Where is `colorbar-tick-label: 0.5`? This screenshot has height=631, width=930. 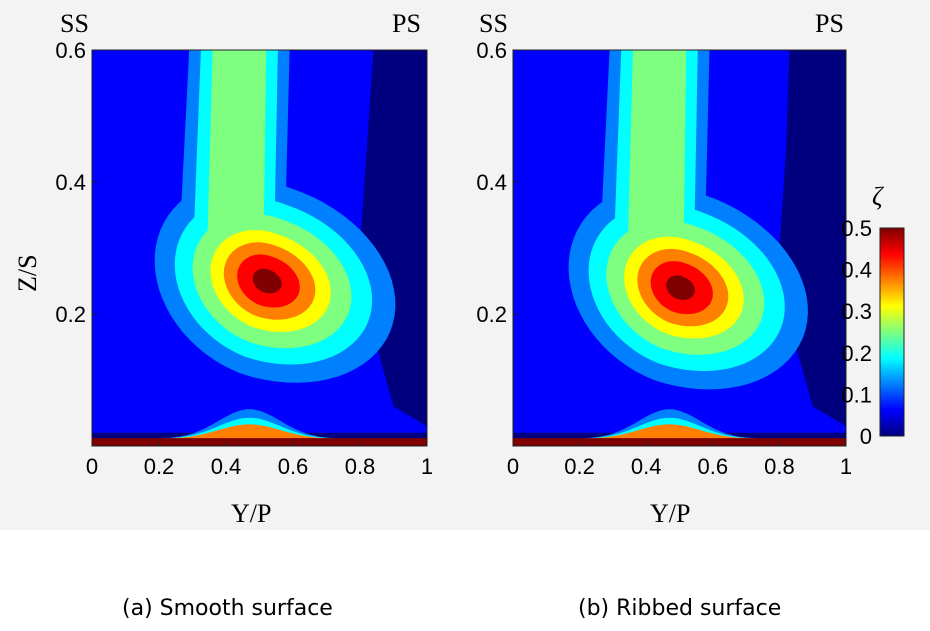 colorbar-tick-label: 0.5 is located at coordinates (856, 228).